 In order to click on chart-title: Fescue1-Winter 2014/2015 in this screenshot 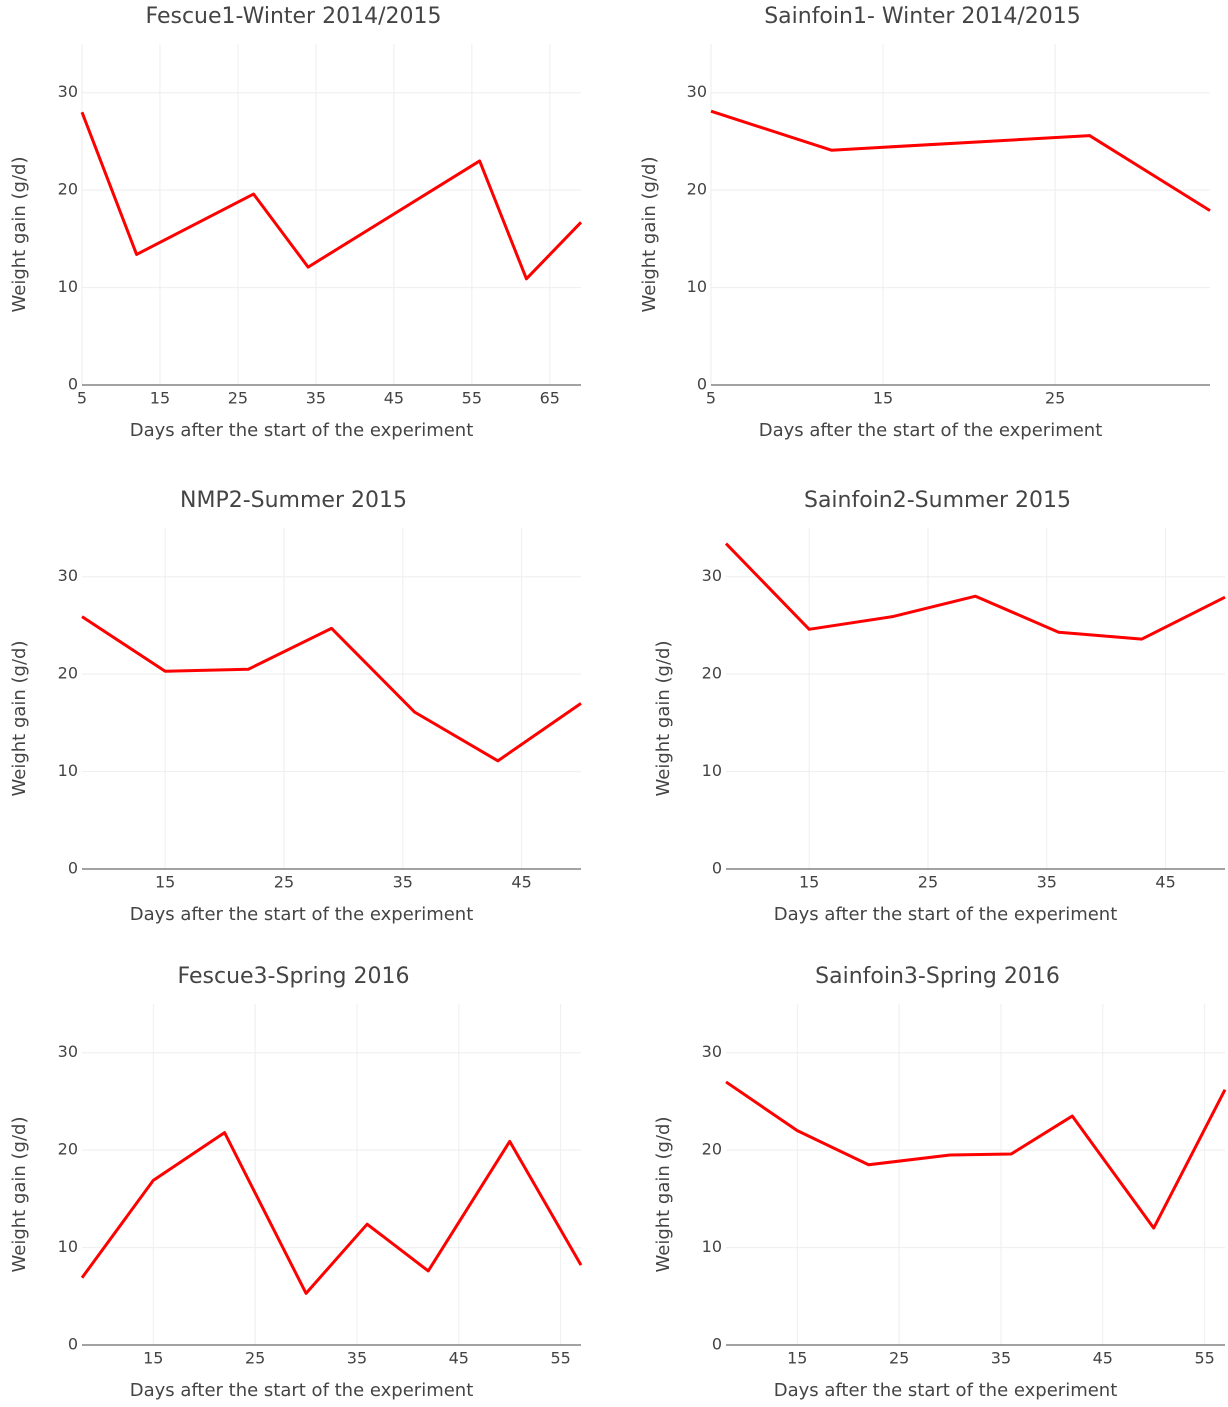, I will do `click(294, 16)`.